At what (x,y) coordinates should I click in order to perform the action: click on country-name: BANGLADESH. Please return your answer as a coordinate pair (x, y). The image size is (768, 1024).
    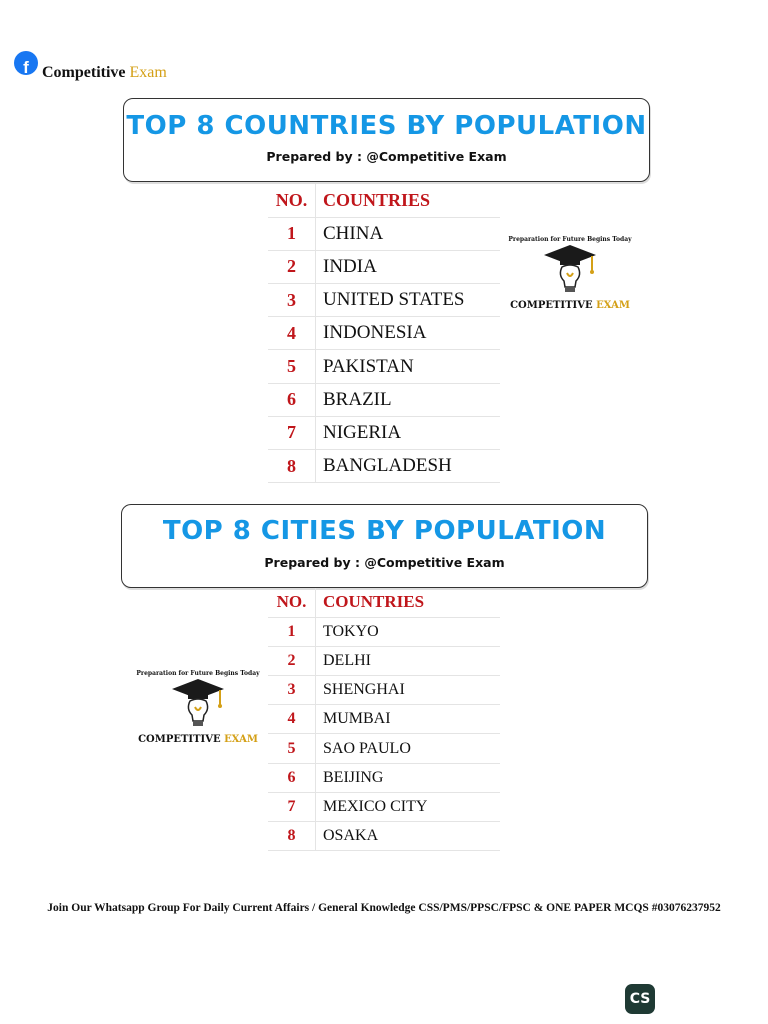
    Looking at the image, I should click on (407, 466).